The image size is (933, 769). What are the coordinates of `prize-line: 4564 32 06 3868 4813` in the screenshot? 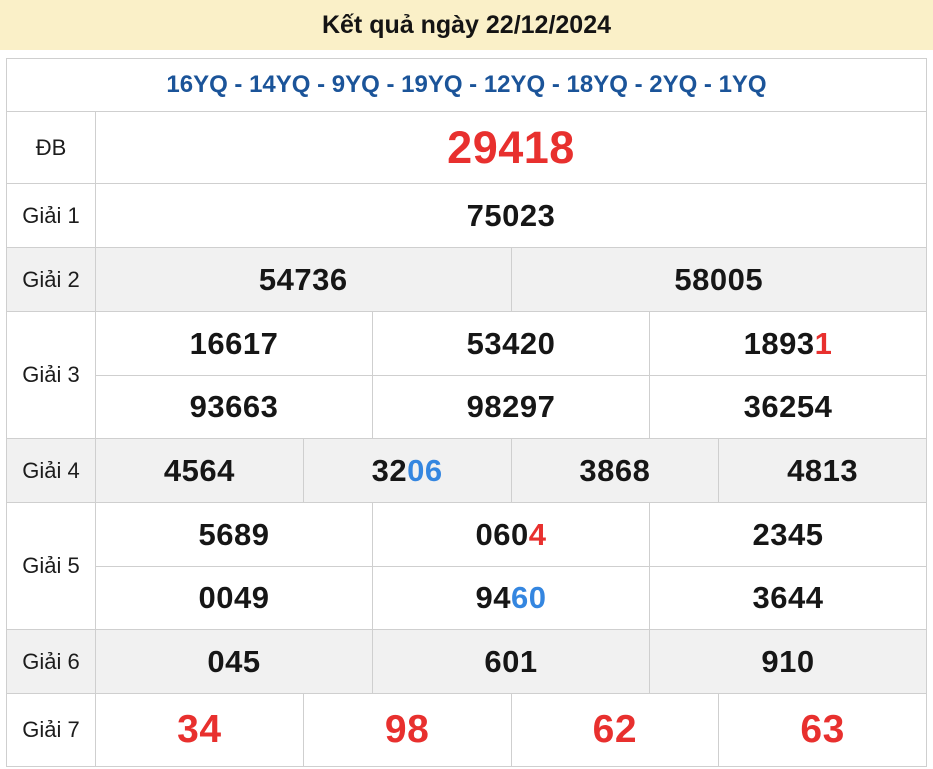 It's located at (511, 470).